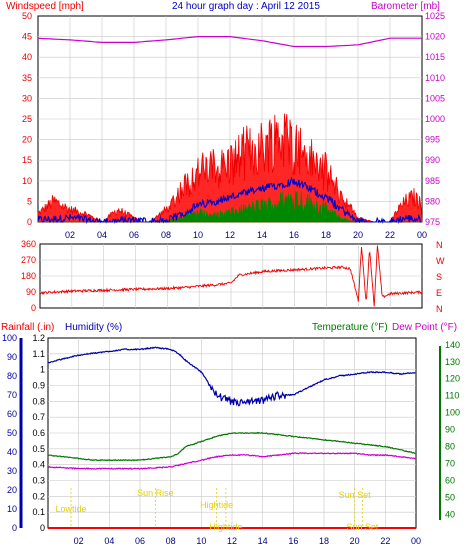 This screenshot has height=555, width=466. I want to click on hour-tick-label: 02, so click(79, 541).